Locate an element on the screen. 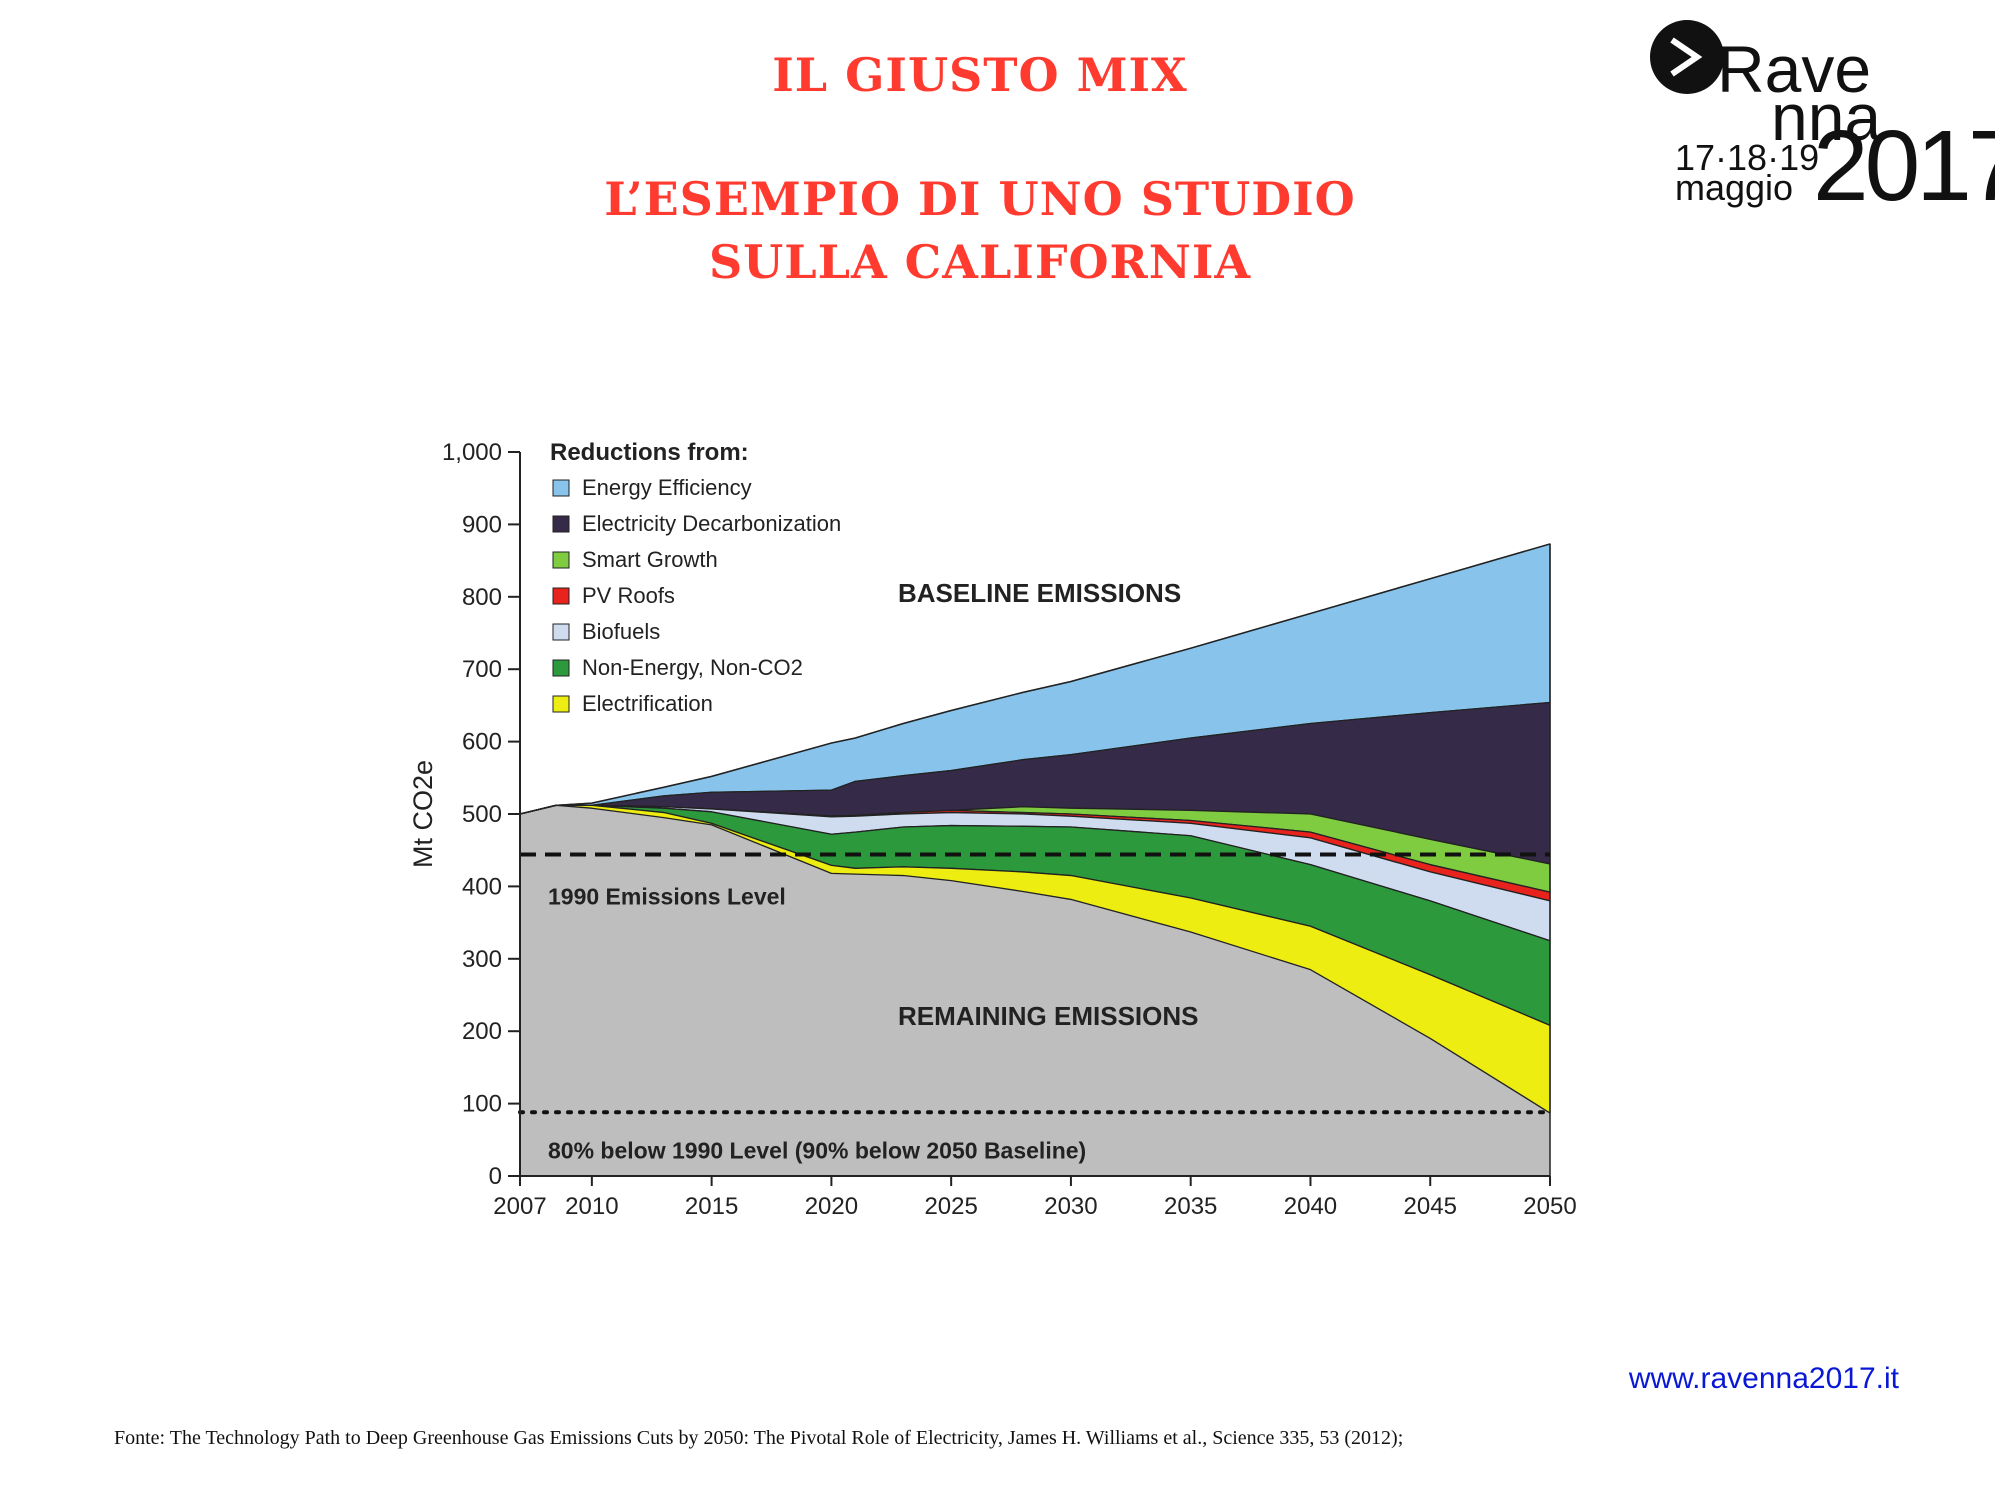 The height and width of the screenshot is (1500, 2000). logo-year: 2017 is located at coordinates (1904, 165).